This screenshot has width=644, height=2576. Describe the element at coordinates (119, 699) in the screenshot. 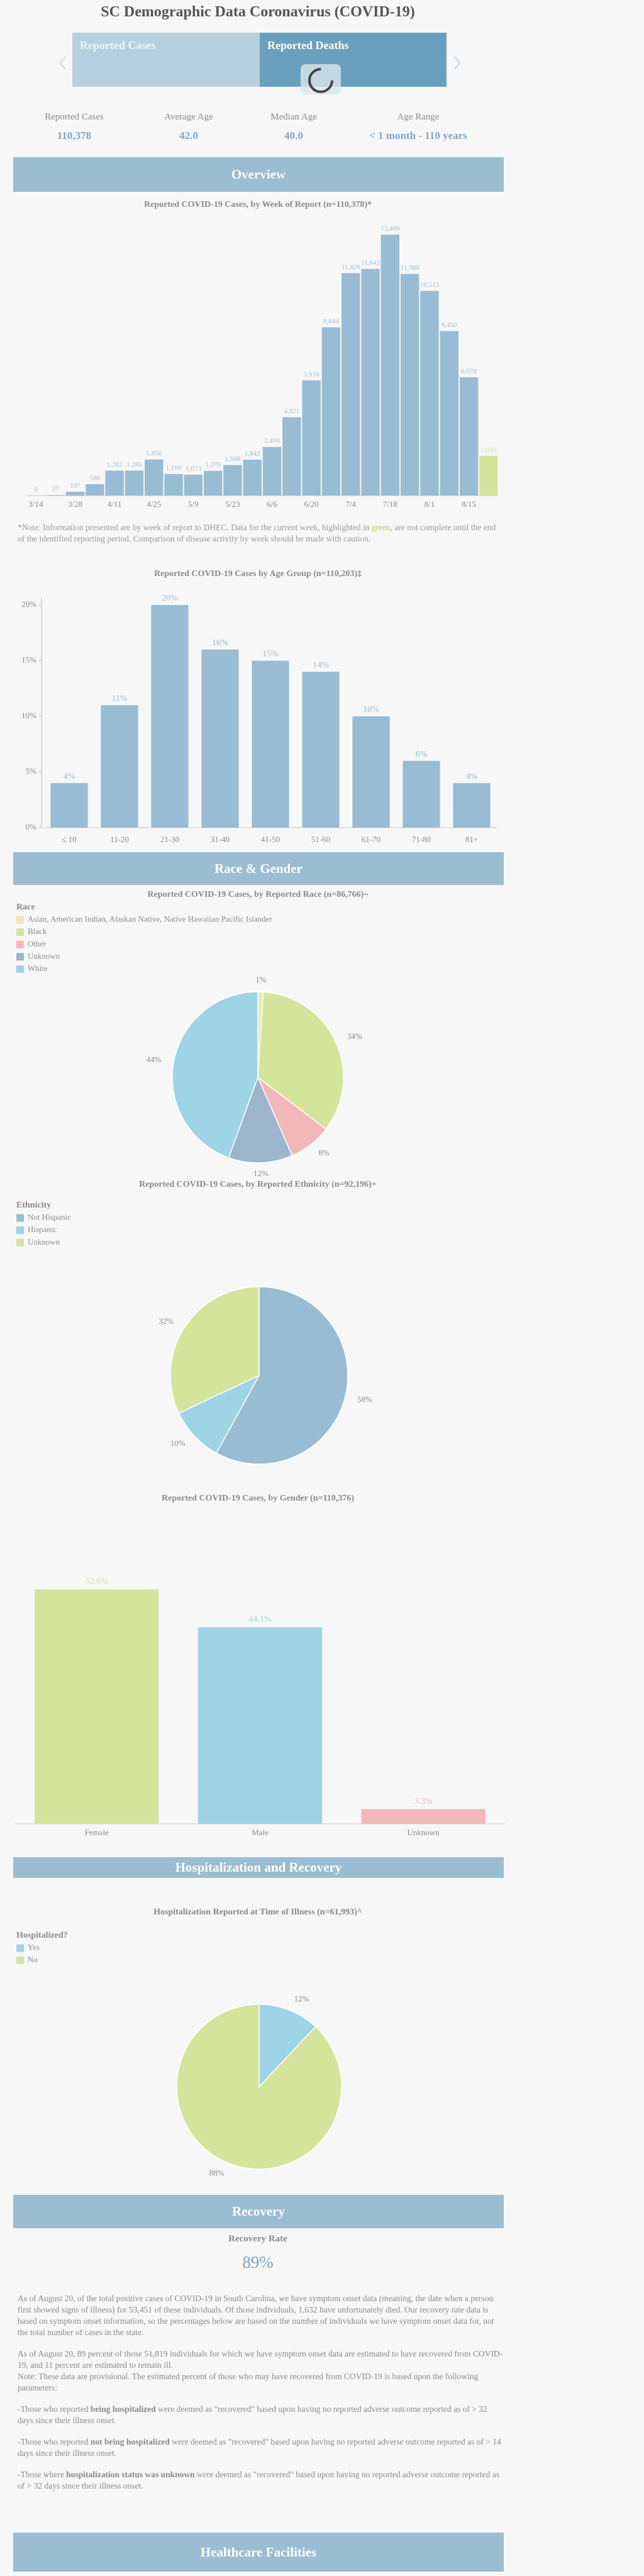

I see `value-label: 11%` at that location.